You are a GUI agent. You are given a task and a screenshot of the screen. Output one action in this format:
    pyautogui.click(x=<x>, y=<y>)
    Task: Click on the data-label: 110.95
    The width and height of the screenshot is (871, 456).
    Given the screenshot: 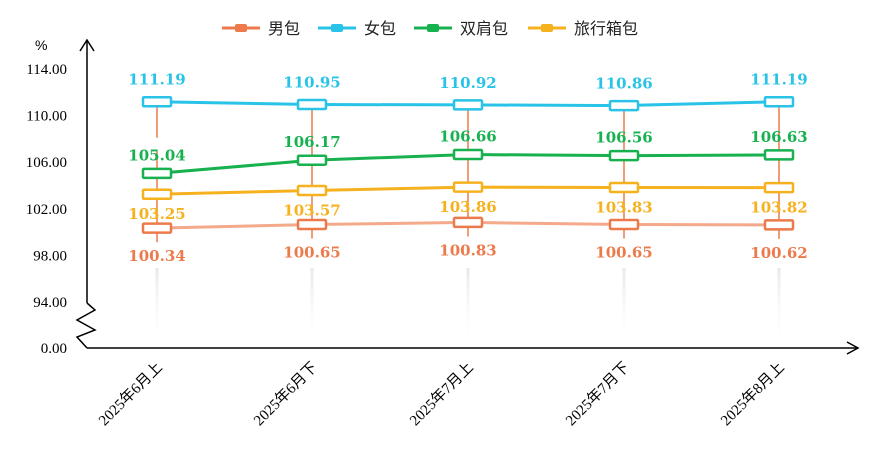 What is the action you would take?
    pyautogui.click(x=311, y=83)
    